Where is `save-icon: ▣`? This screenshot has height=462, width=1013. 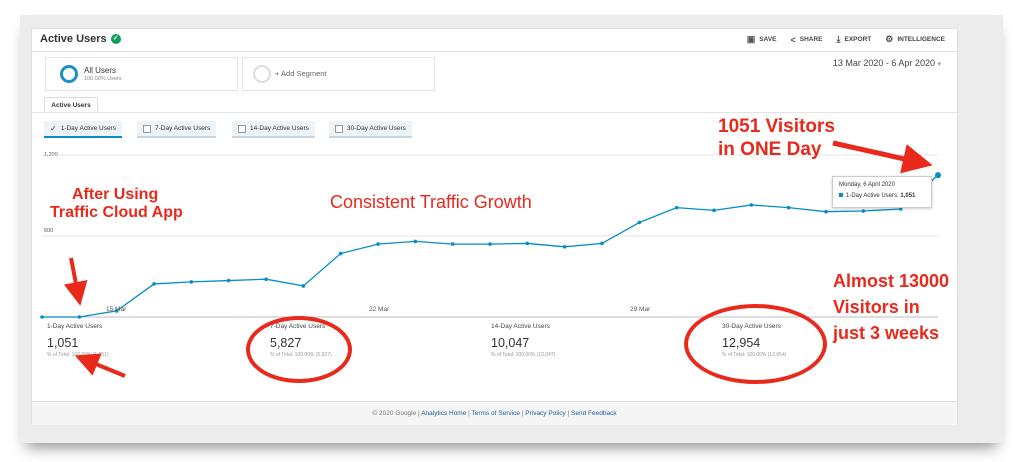 save-icon: ▣ is located at coordinates (751, 39).